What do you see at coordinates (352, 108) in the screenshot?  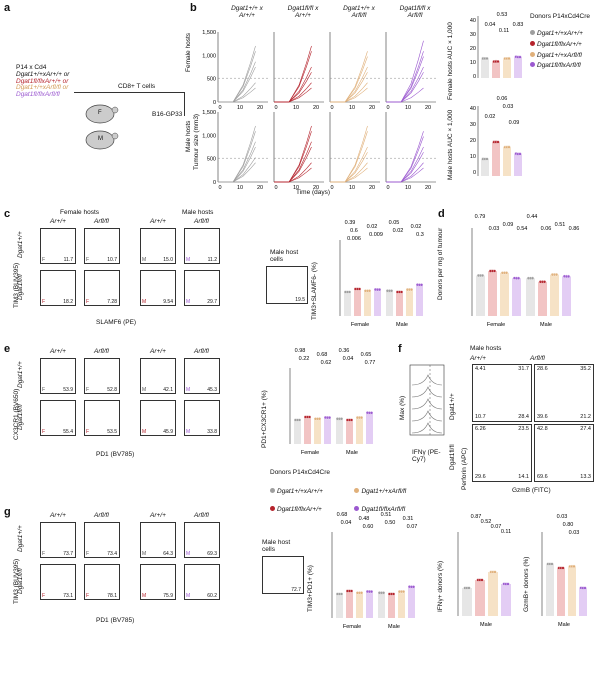 I see `growth-xtick: 10` at bounding box center [352, 108].